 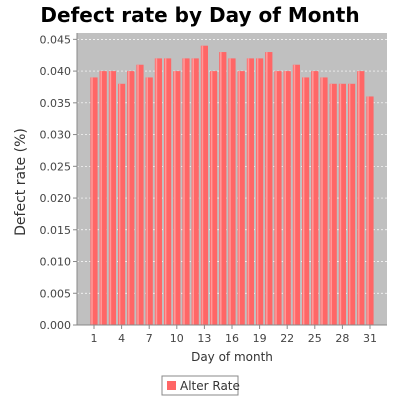 I want to click on x-tick-label: 1, so click(x=94, y=338).